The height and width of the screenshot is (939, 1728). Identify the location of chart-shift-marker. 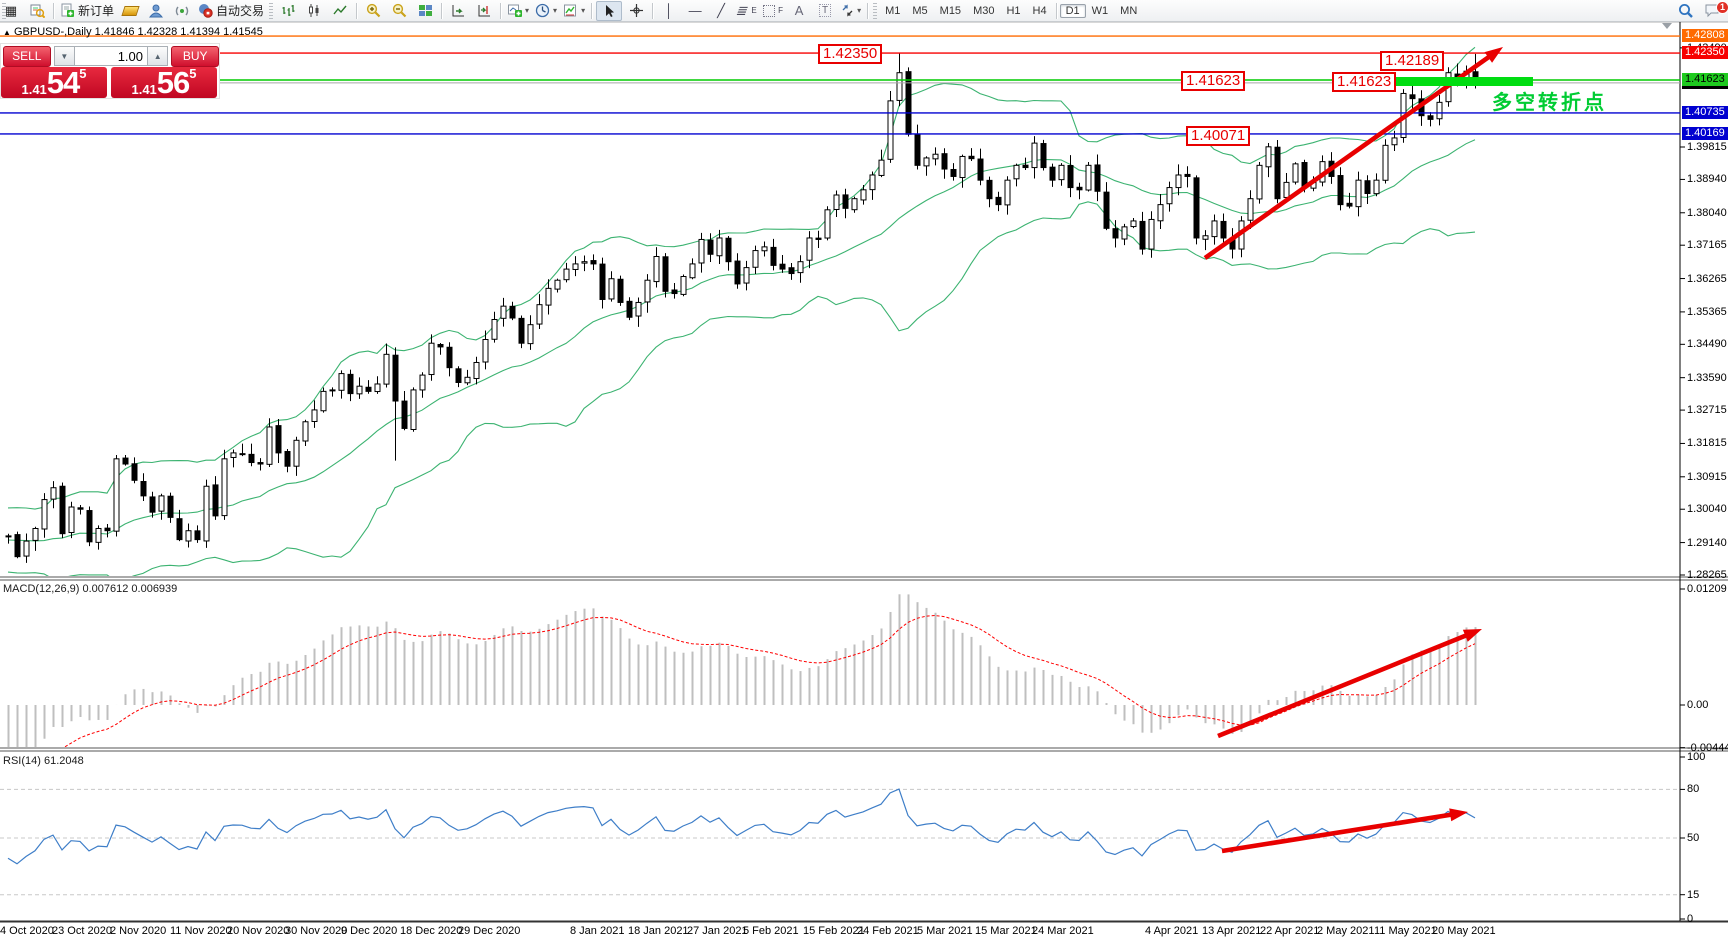
(1667, 26).